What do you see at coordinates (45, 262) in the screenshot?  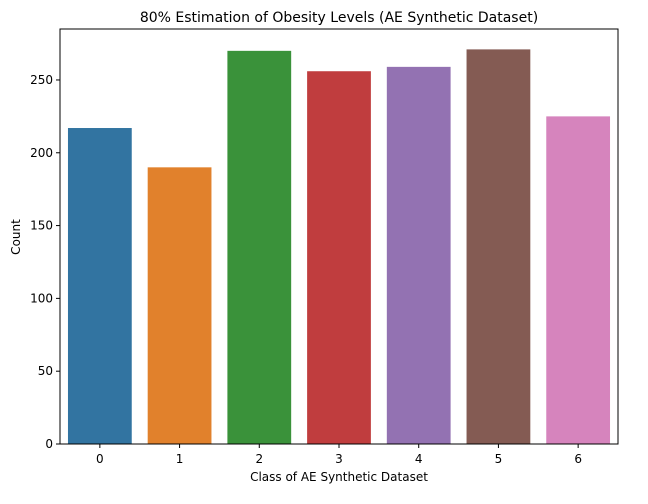 I see `y-axis-ticks: 0 50 100 150 200 250` at bounding box center [45, 262].